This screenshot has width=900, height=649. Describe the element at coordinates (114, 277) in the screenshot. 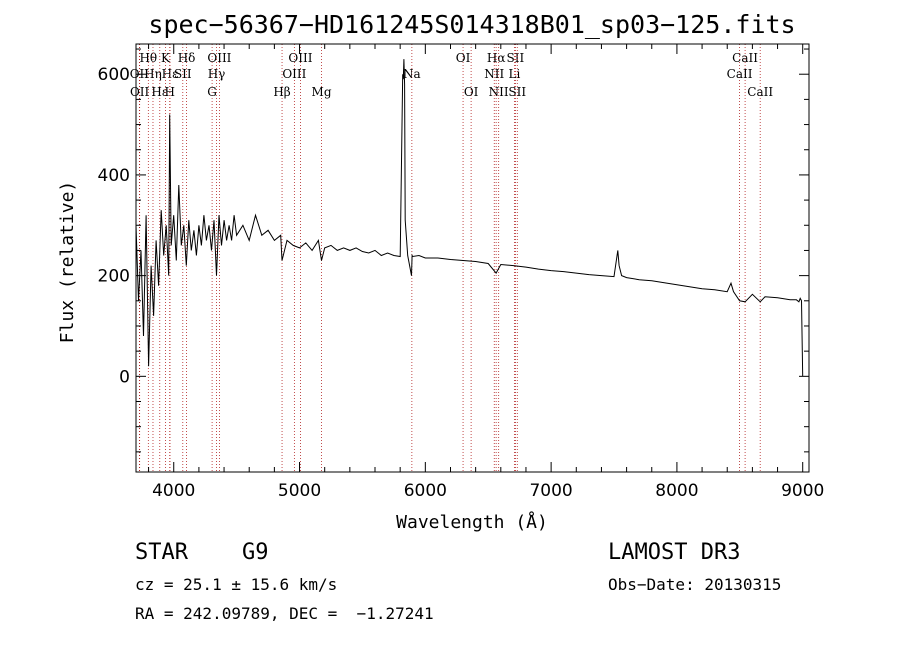

I see `y-tick-label: 200` at that location.